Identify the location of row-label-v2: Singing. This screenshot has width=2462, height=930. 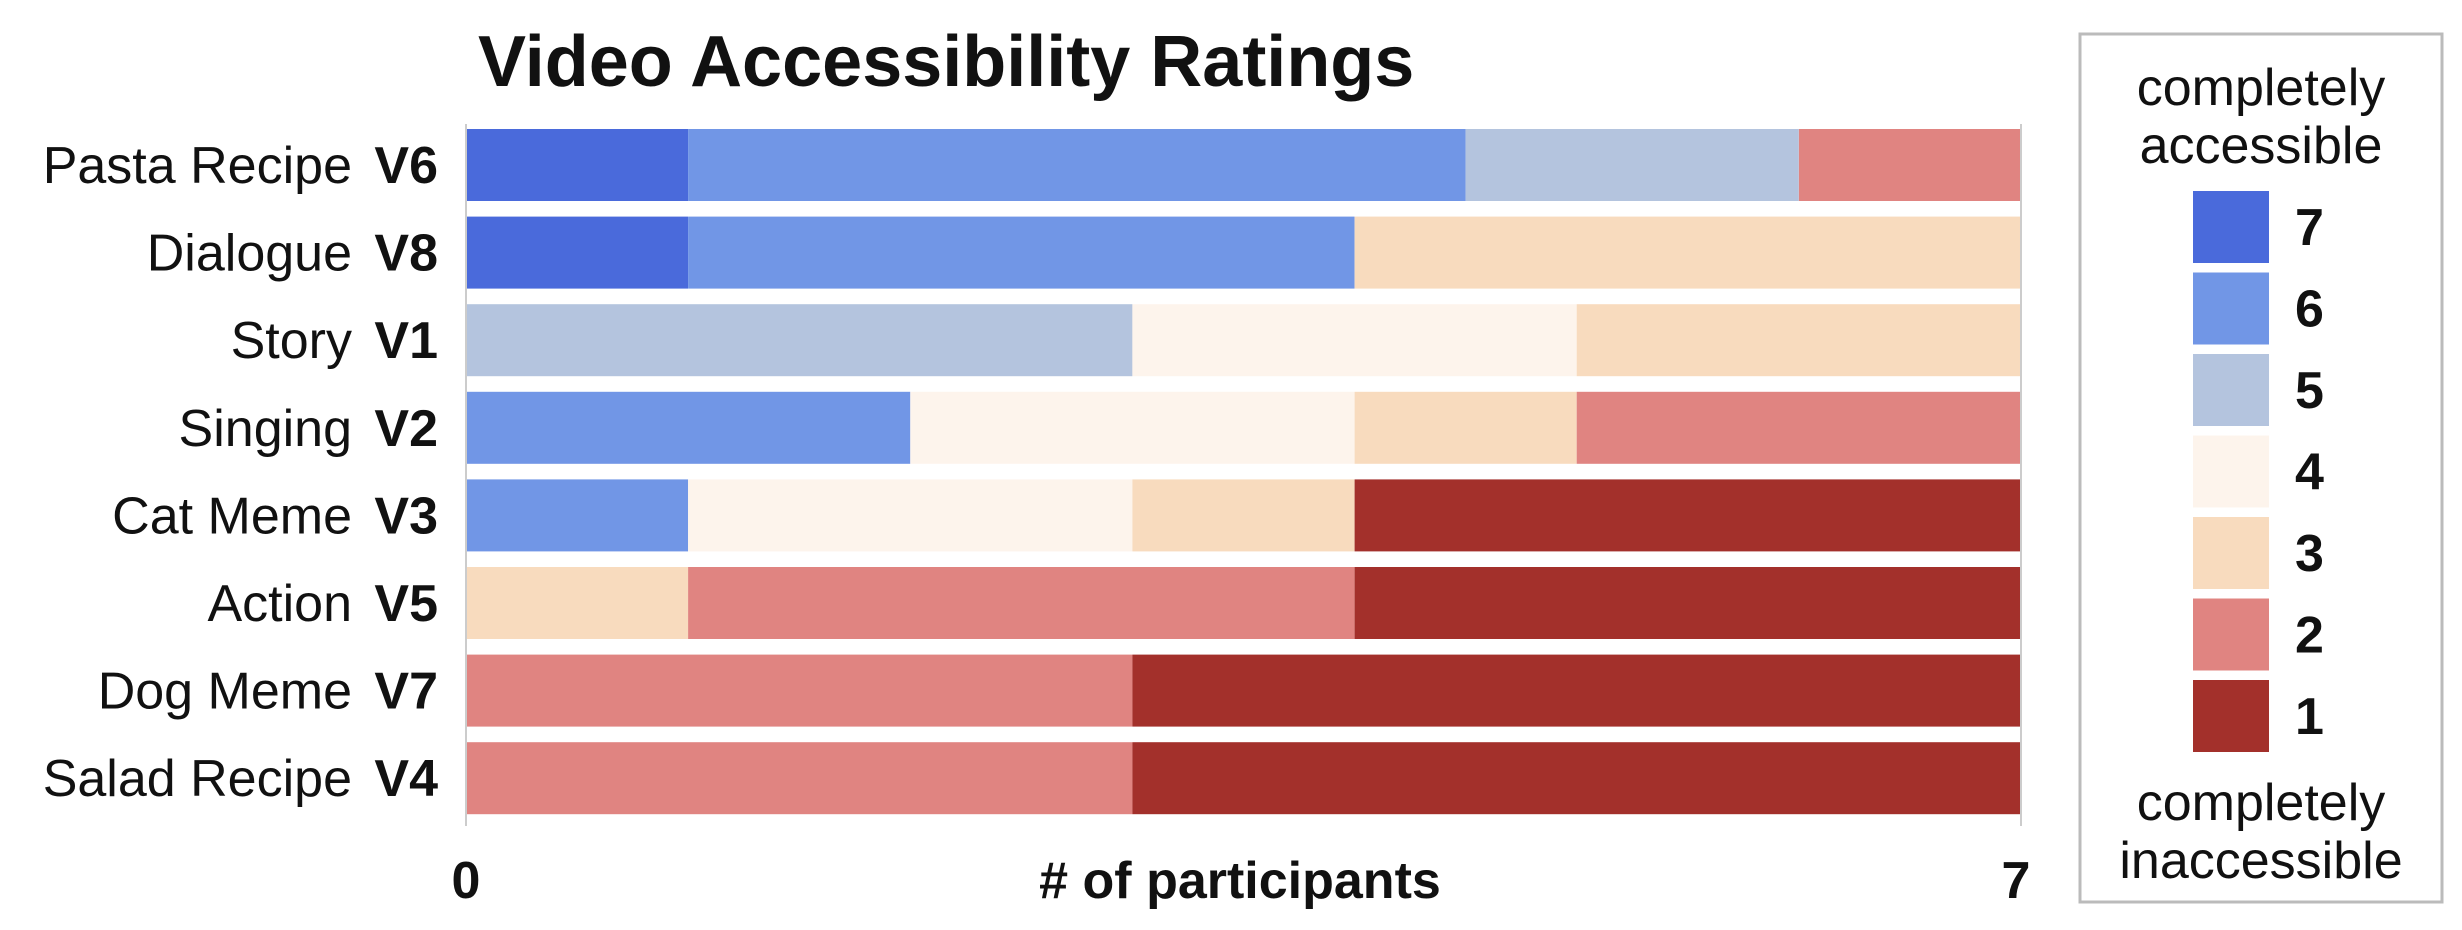
(265, 429).